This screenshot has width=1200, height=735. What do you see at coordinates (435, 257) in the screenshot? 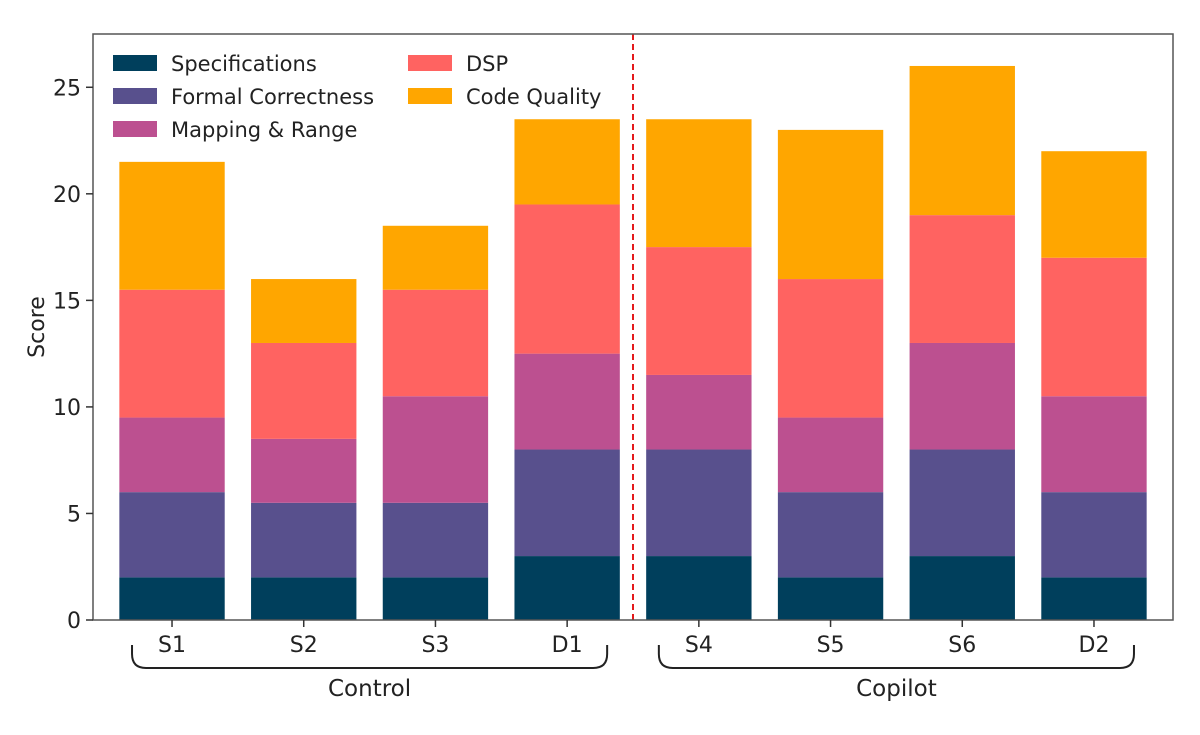
I see `bar-s3-code-quality` at bounding box center [435, 257].